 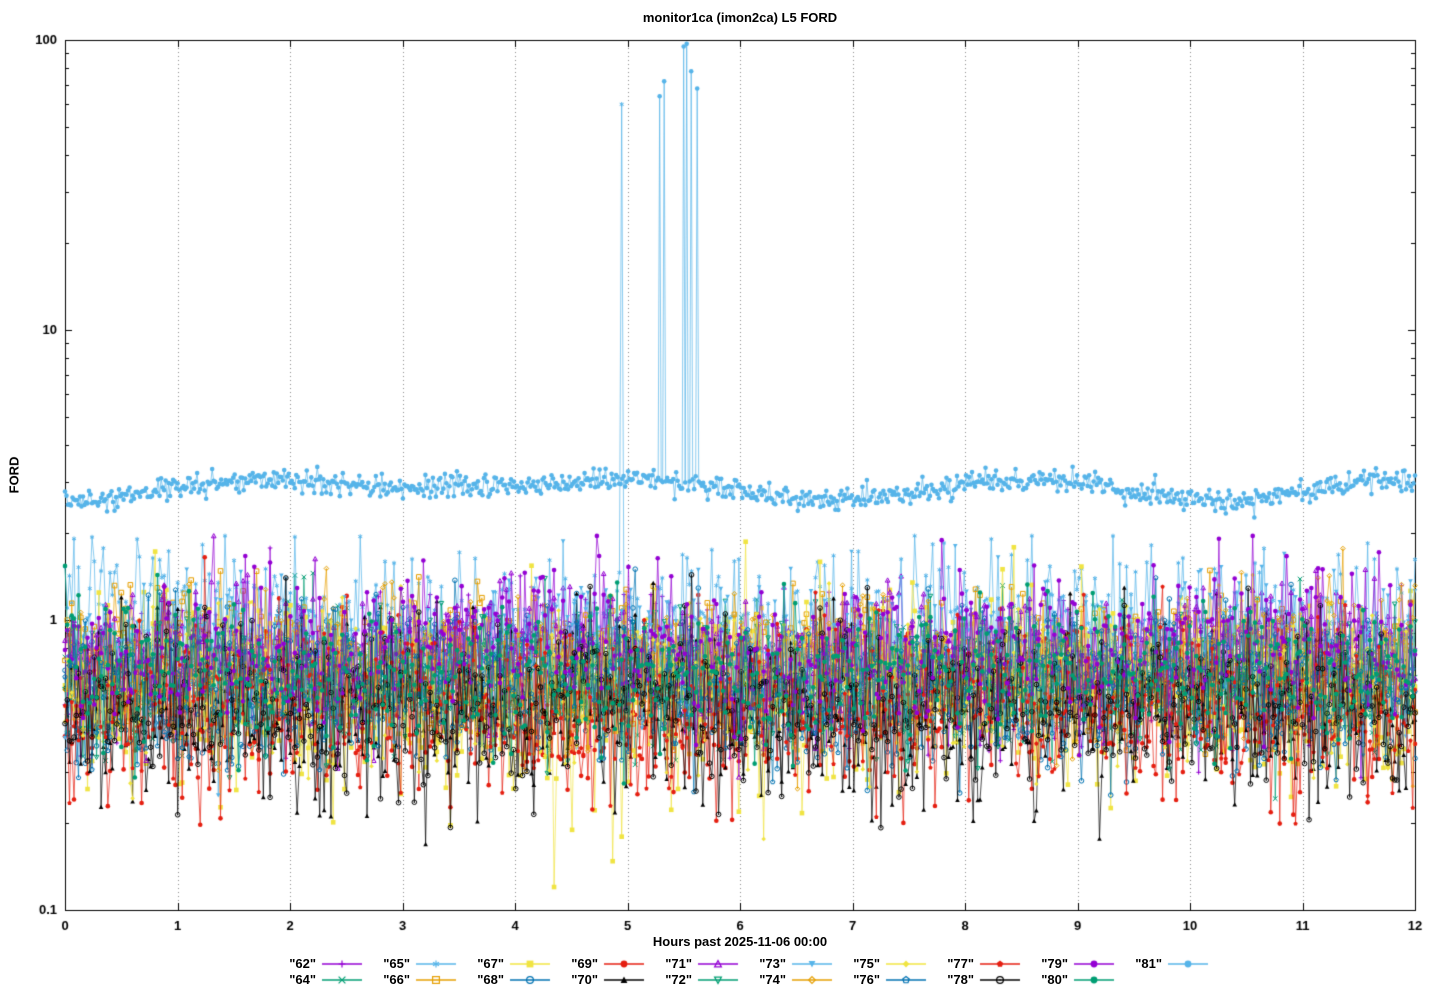 I want to click on legend-row-1: "62" "65" "67" "69" "71" "73" "75" "77" "79" "81", so click(x=740, y=963).